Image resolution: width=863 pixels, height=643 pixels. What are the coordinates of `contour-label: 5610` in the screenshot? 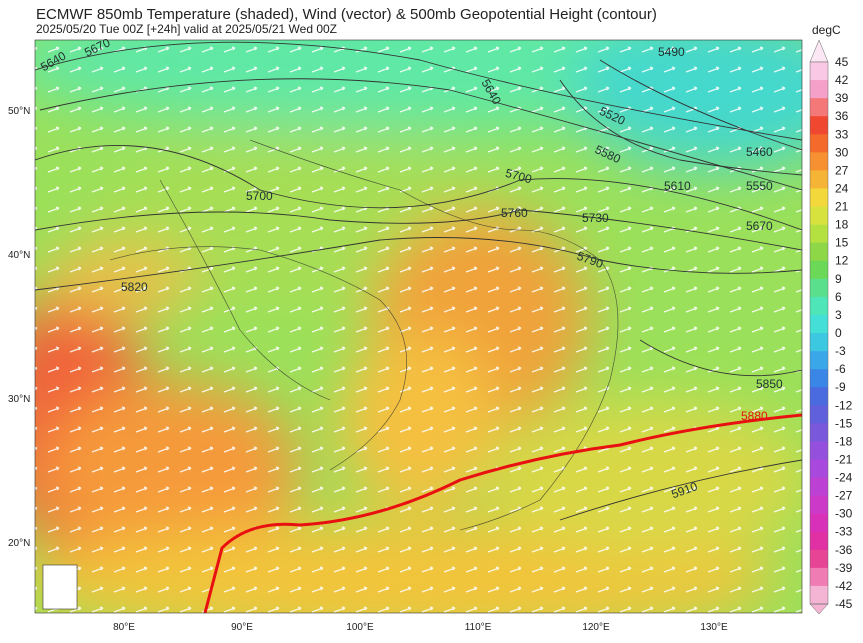 It's located at (677, 186).